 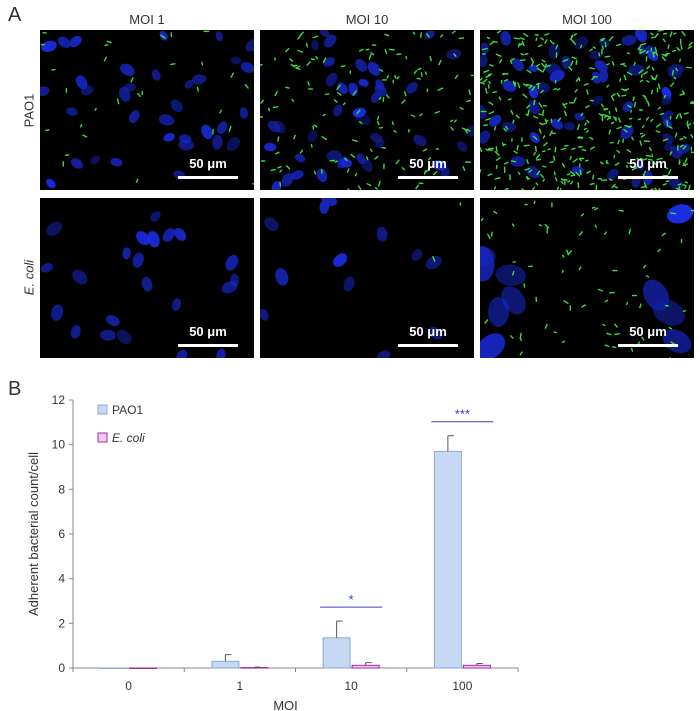 What do you see at coordinates (462, 686) in the screenshot?
I see `x-tick-label: 100` at bounding box center [462, 686].